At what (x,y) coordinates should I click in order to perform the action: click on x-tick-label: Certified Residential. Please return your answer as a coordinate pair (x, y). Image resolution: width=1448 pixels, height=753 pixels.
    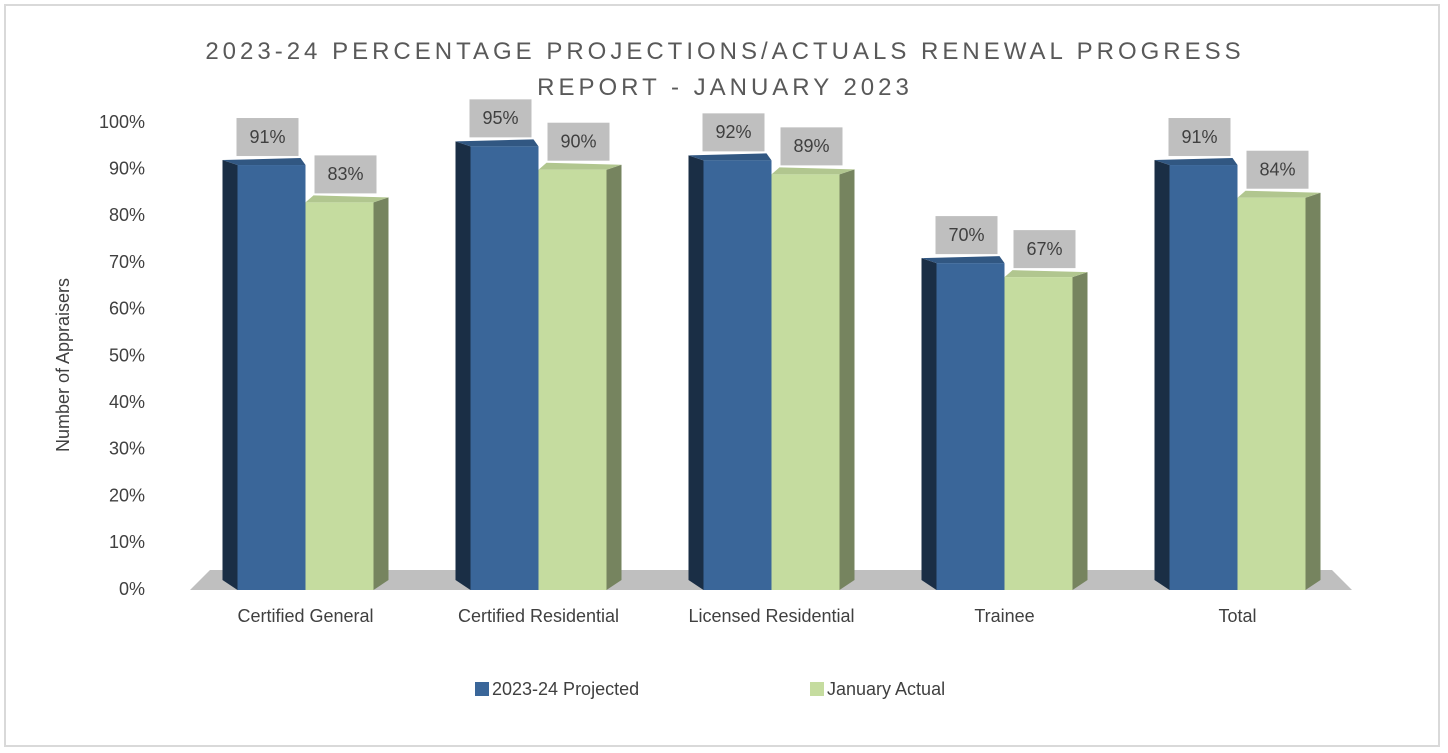
    Looking at the image, I should click on (538, 616).